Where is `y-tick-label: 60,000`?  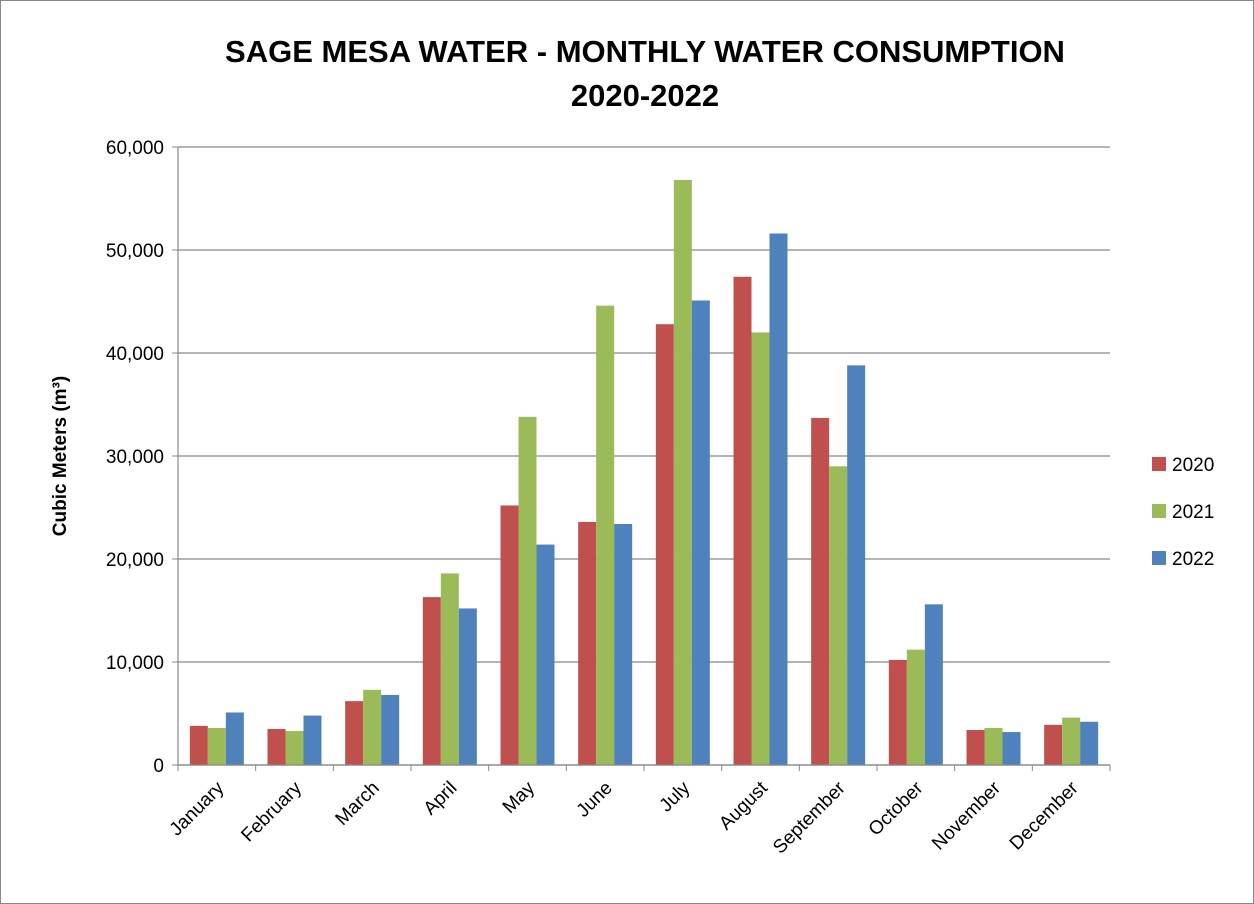 y-tick-label: 60,000 is located at coordinates (135, 148).